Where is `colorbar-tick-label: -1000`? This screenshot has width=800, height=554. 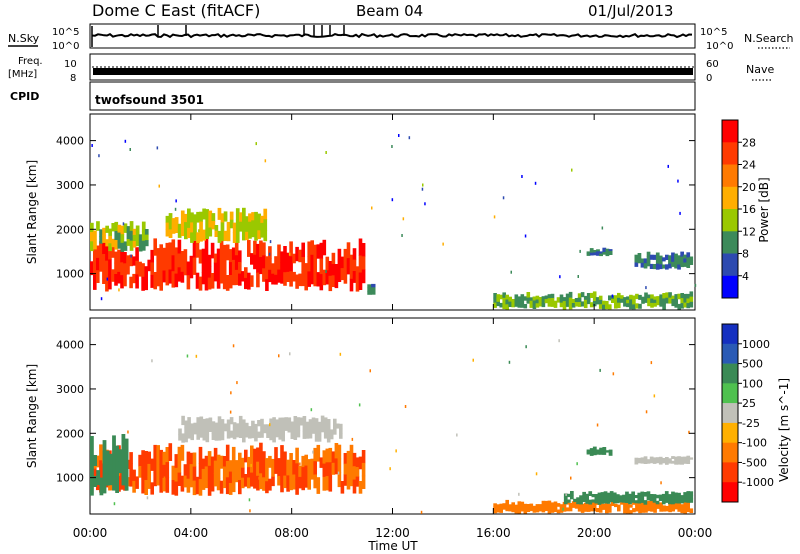 colorbar-tick-label: -1000 is located at coordinates (758, 482).